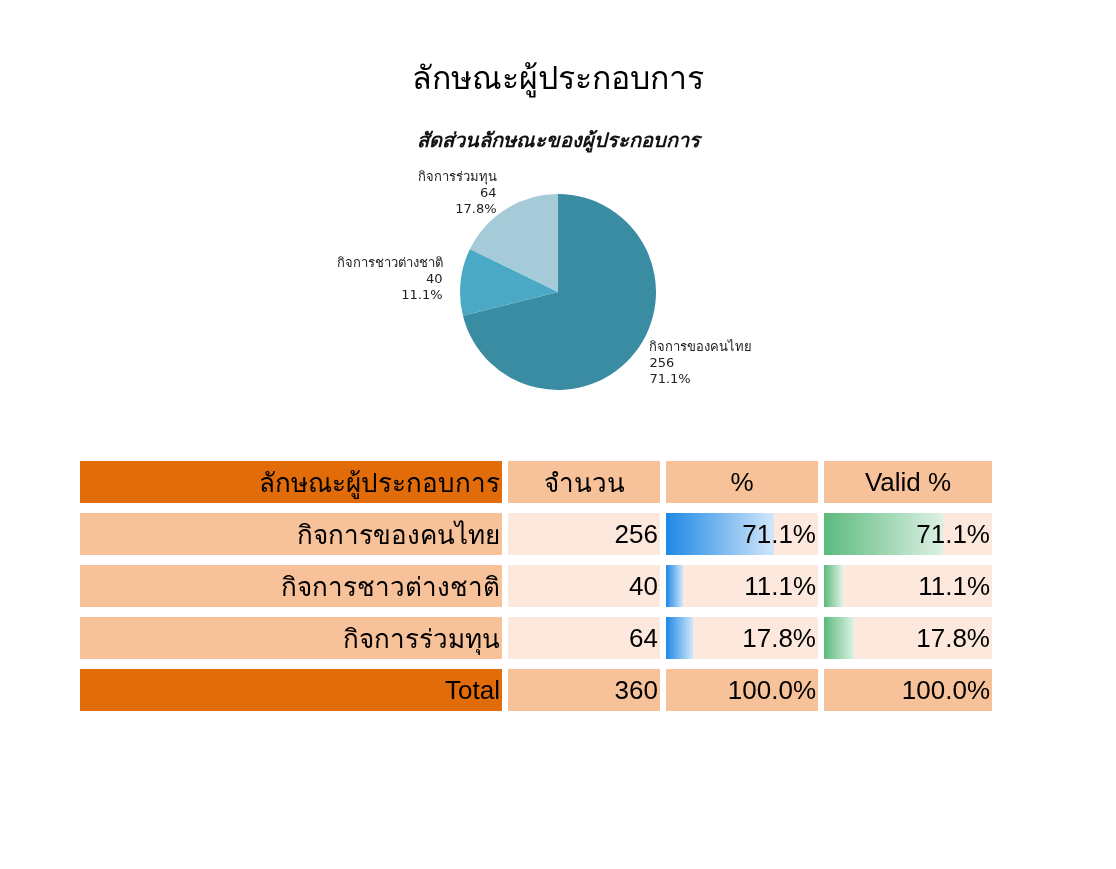 Image resolution: width=1116 pixels, height=869 pixels. I want to click on chart-subtitle: สัดส่วนลักษณะของผู้ประกอบการ, so click(559, 141).